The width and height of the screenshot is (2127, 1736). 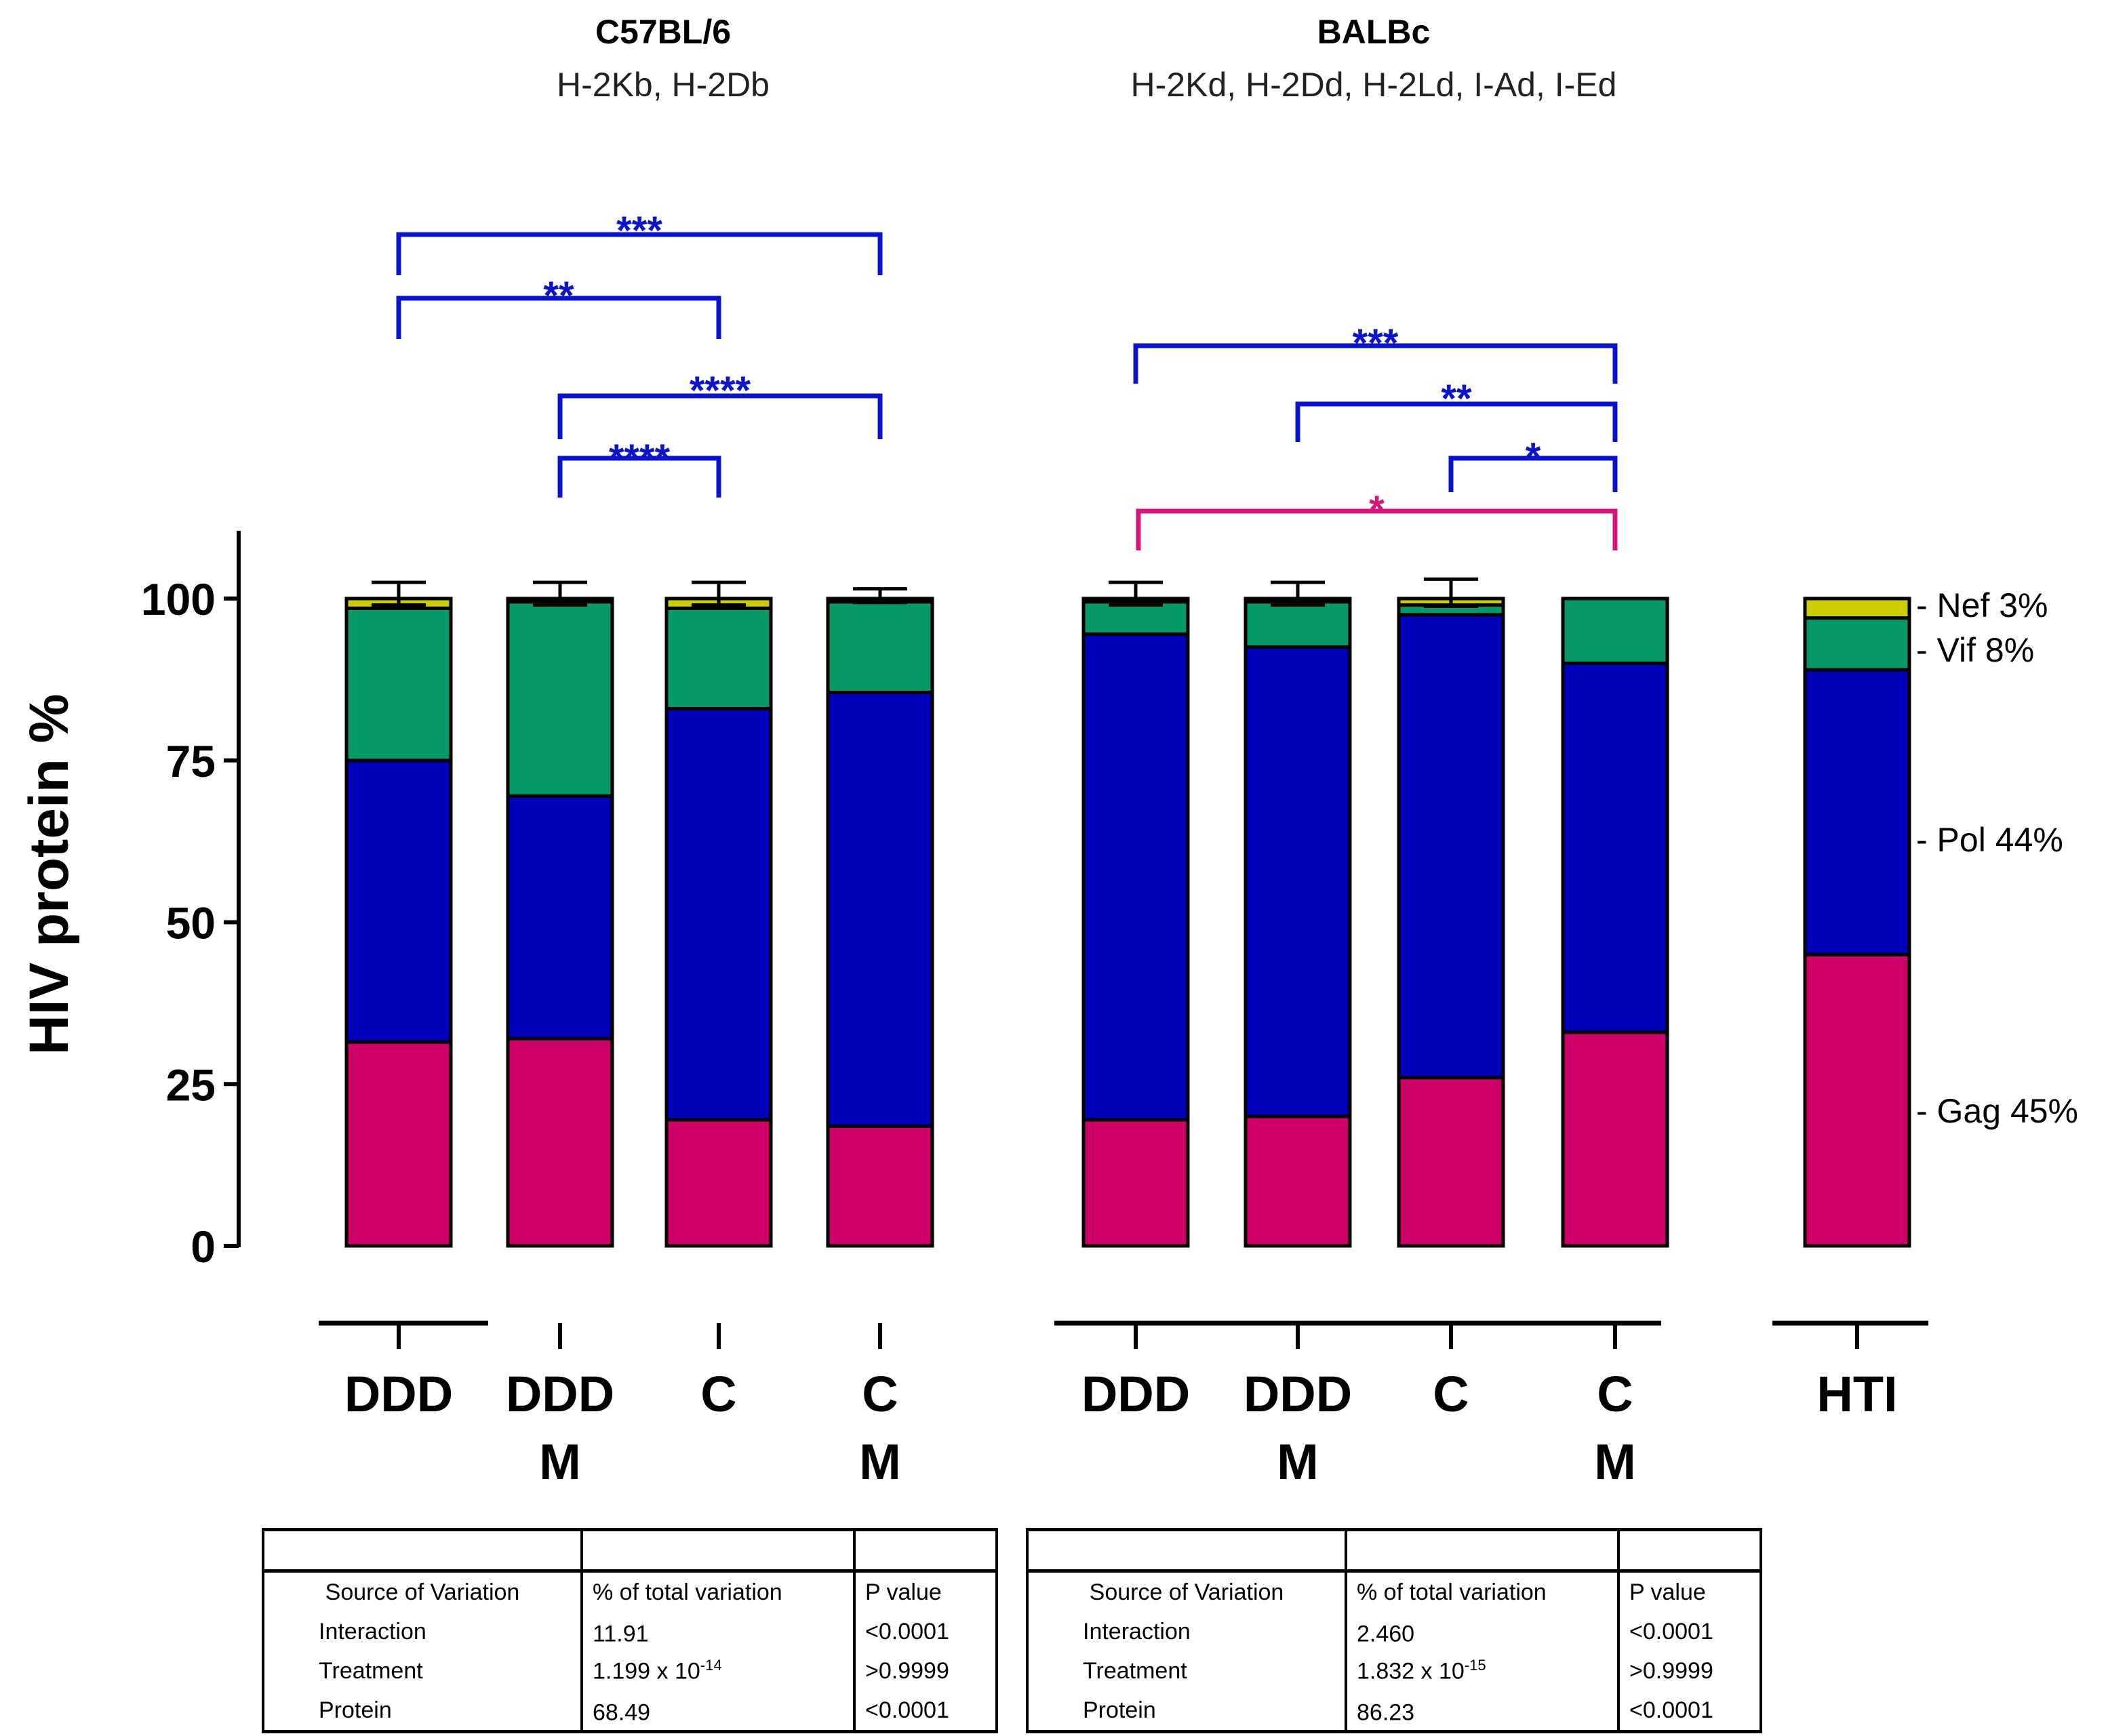 I want to click on row-variation: 86.23, so click(x=1482, y=1712).